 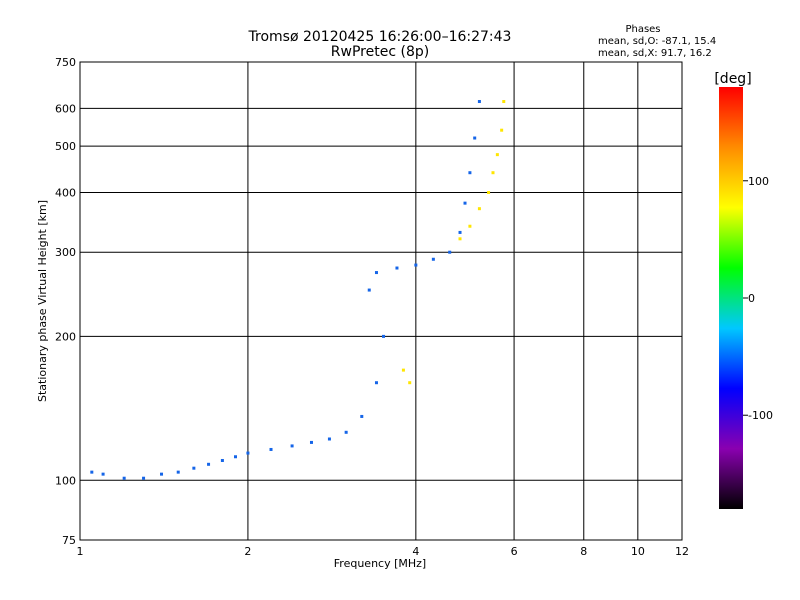 What do you see at coordinates (732, 79) in the screenshot?
I see `colorbar-label: [deg]` at bounding box center [732, 79].